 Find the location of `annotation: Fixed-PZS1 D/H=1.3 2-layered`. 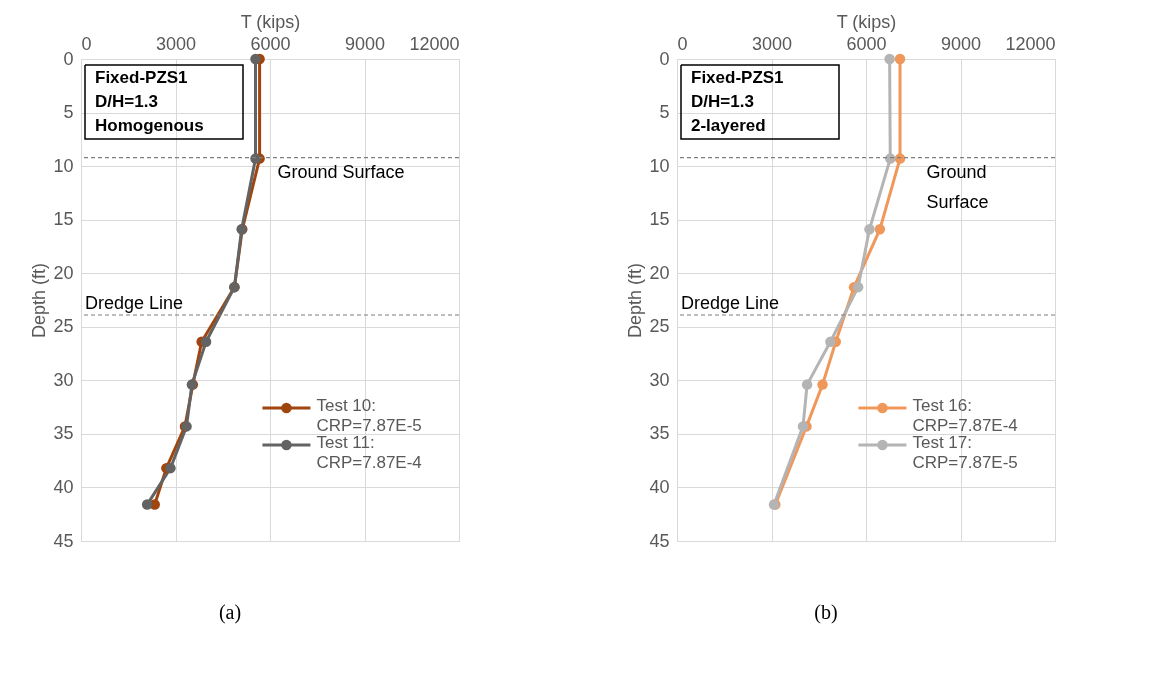

annotation: Fixed-PZS1 D/H=1.3 2-layered is located at coordinates (737, 101).